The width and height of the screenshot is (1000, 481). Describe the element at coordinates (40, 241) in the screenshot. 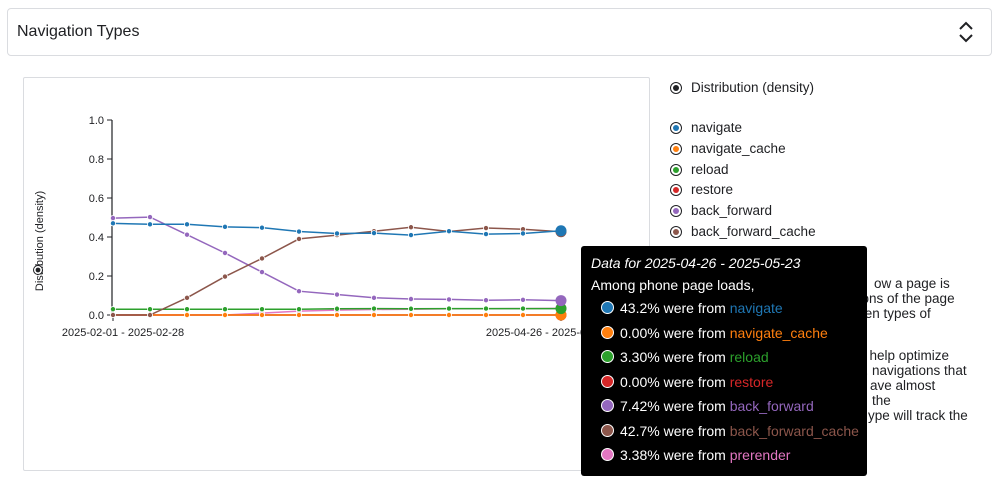

I see `y-axis-label: Distribution (density)` at that location.